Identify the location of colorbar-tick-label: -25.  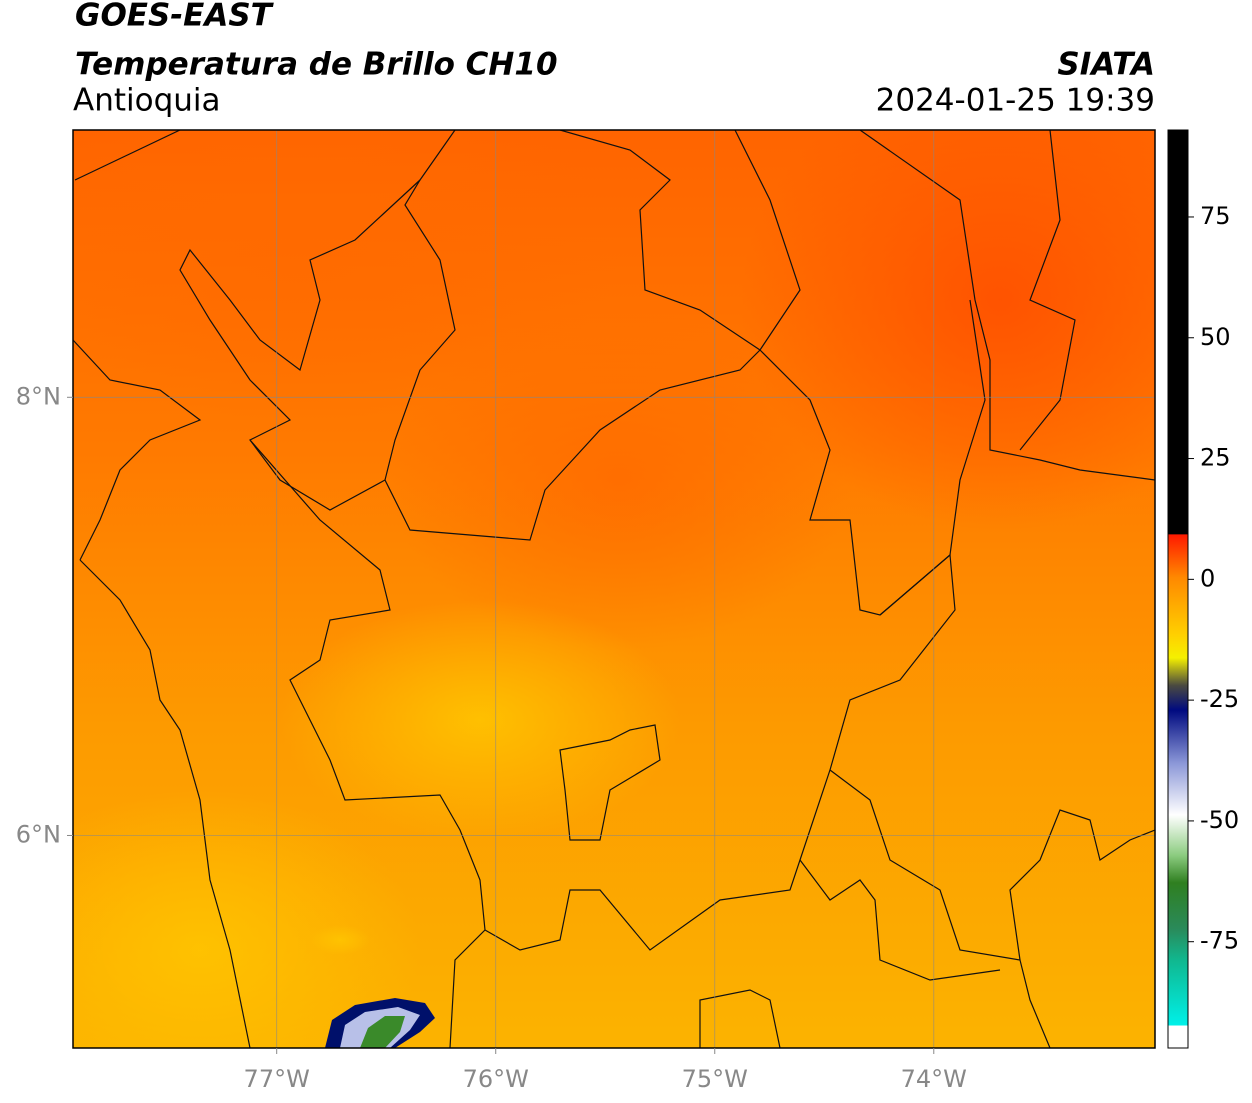
(1219, 699).